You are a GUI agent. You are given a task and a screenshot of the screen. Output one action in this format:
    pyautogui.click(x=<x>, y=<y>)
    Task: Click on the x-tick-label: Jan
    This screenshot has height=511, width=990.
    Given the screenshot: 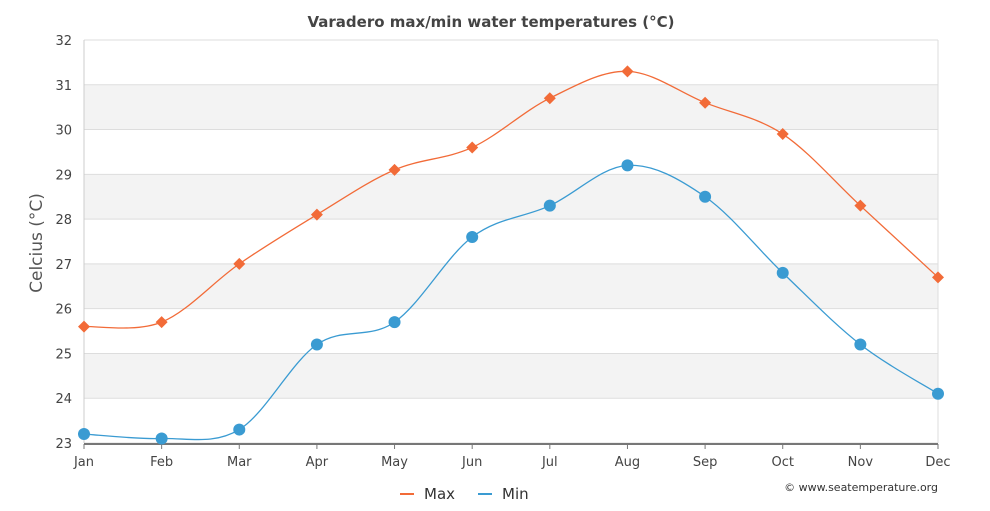 What is the action you would take?
    pyautogui.click(x=83, y=462)
    